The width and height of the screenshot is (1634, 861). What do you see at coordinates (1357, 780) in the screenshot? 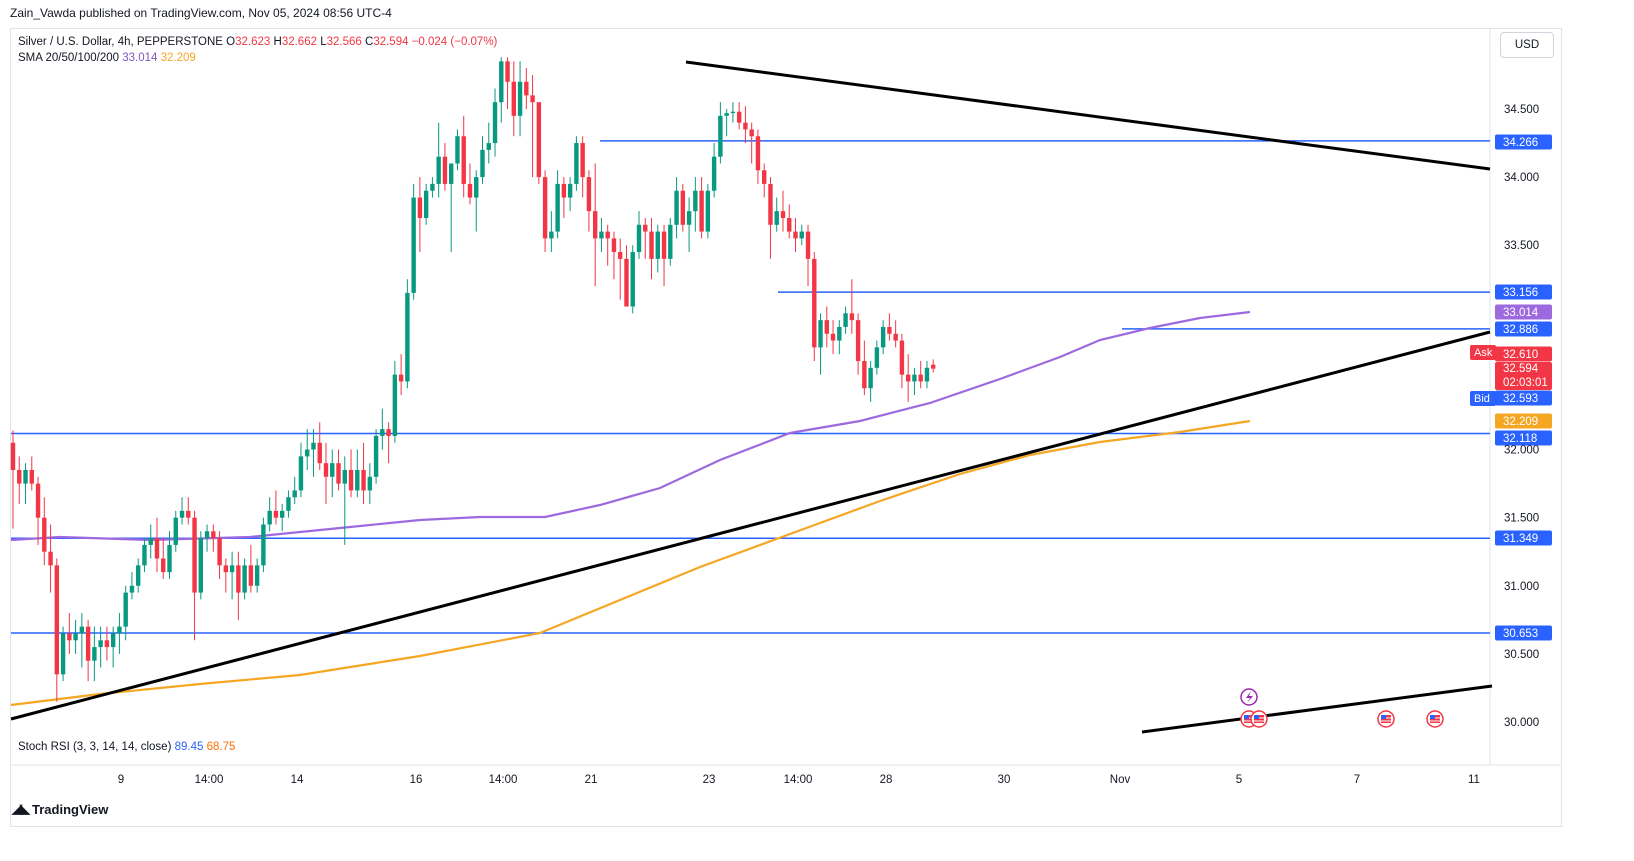
I see `time-tick: 7` at bounding box center [1357, 780].